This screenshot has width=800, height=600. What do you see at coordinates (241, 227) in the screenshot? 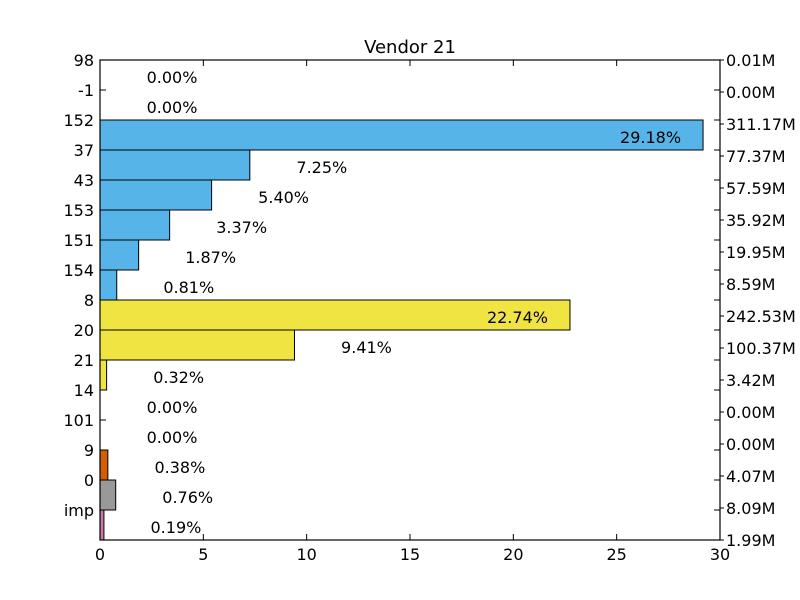
I see `percent-label-153: 3.37%` at bounding box center [241, 227].